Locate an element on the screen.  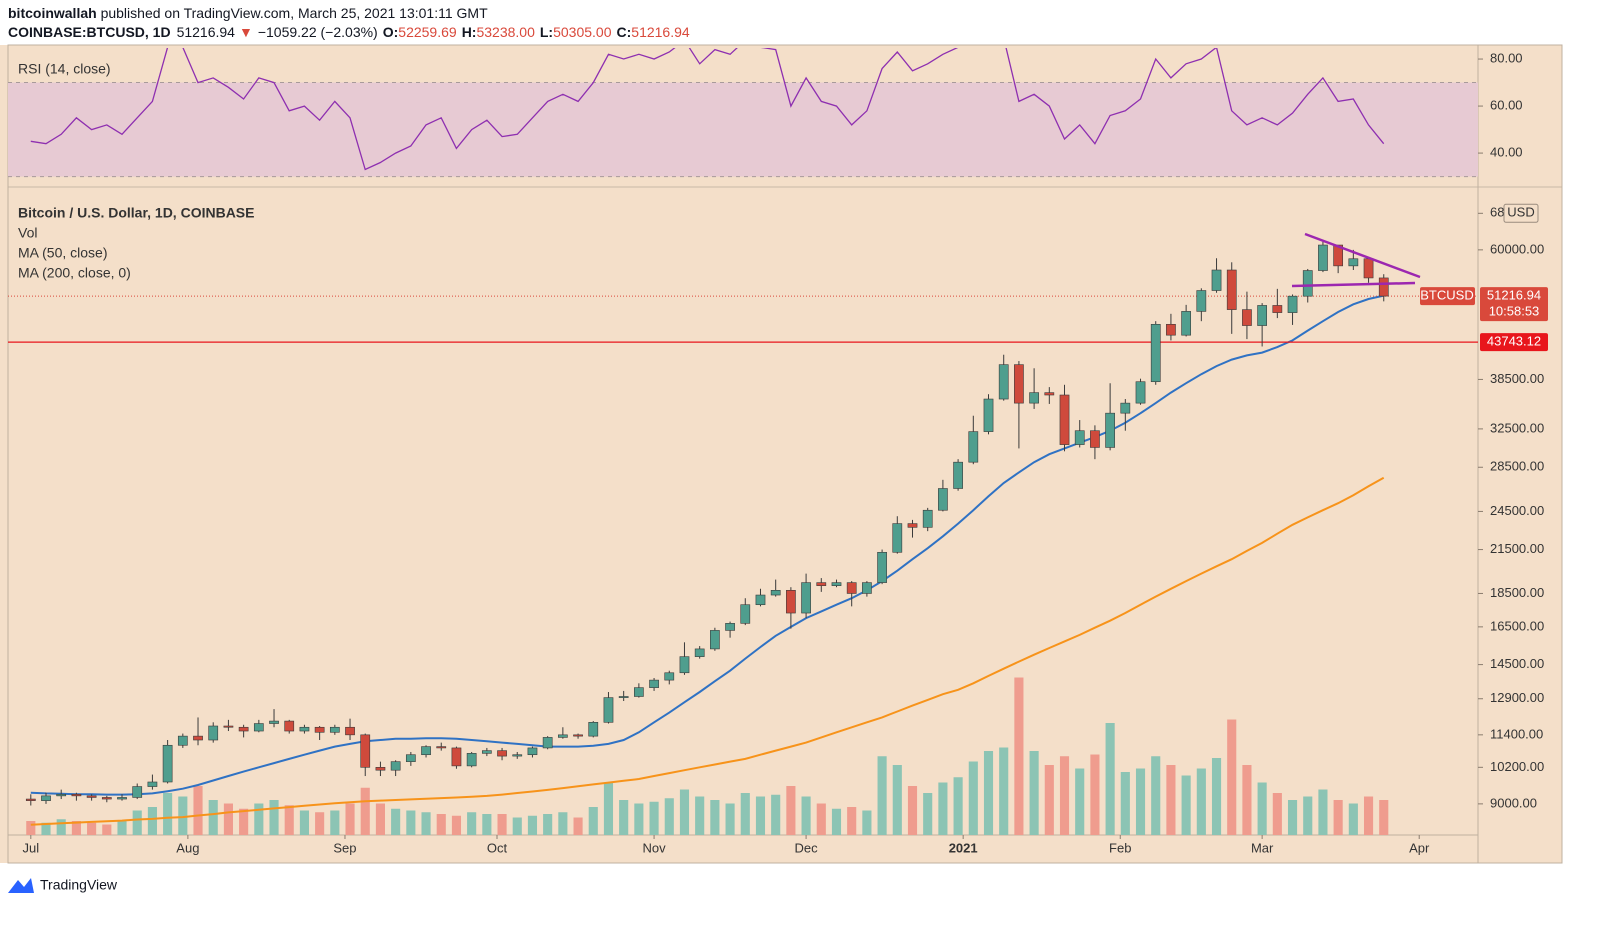
currency-box is located at coordinates (1521, 213).